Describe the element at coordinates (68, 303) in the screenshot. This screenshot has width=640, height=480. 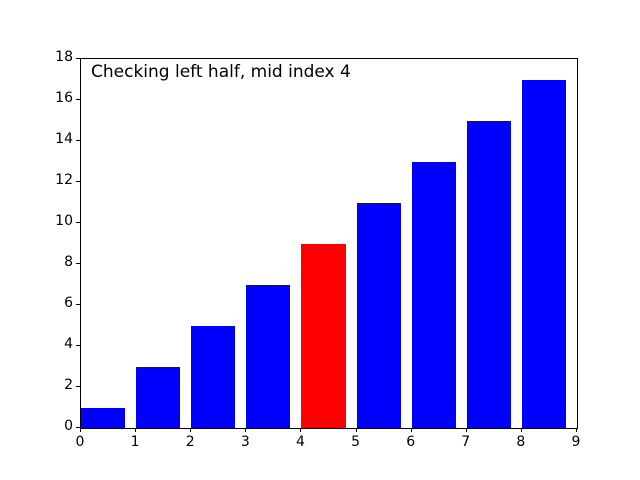
I see `y-tick-label: 6` at that location.